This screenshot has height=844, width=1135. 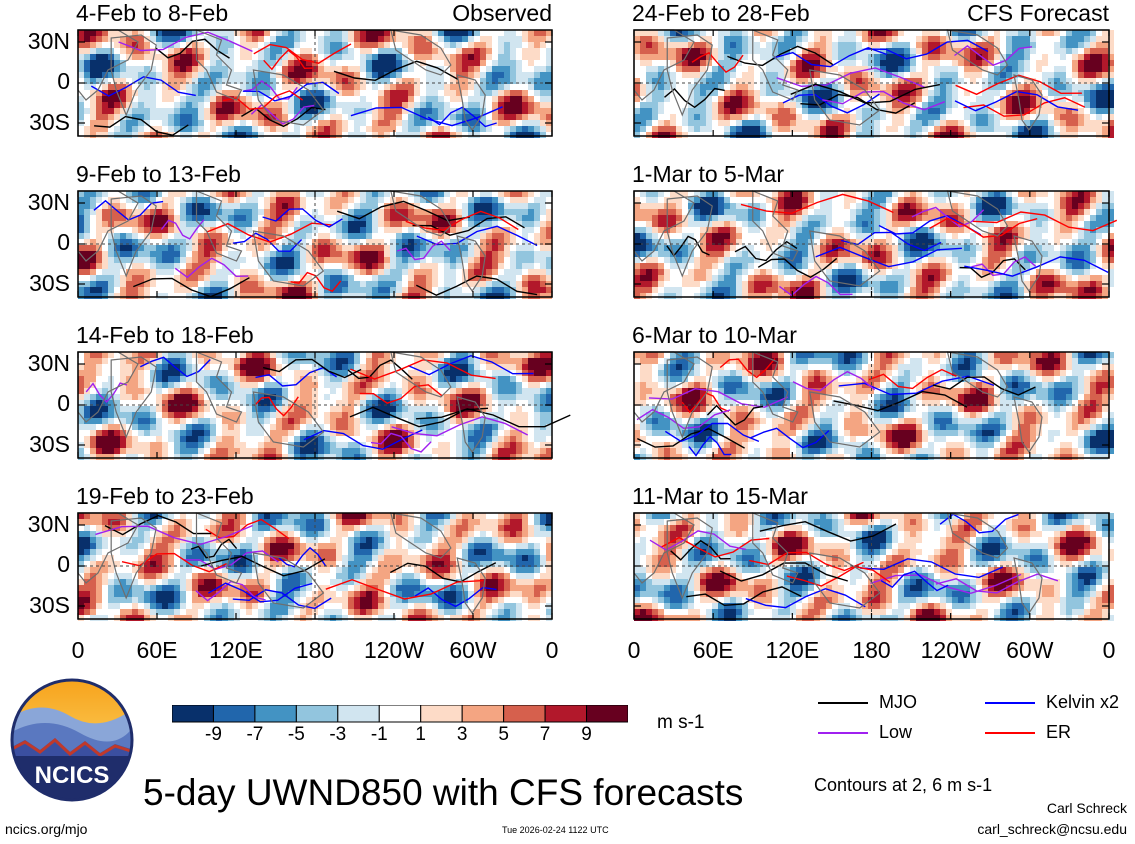 What do you see at coordinates (462, 734) in the screenshot?
I see `colorbar-tick: 3` at bounding box center [462, 734].